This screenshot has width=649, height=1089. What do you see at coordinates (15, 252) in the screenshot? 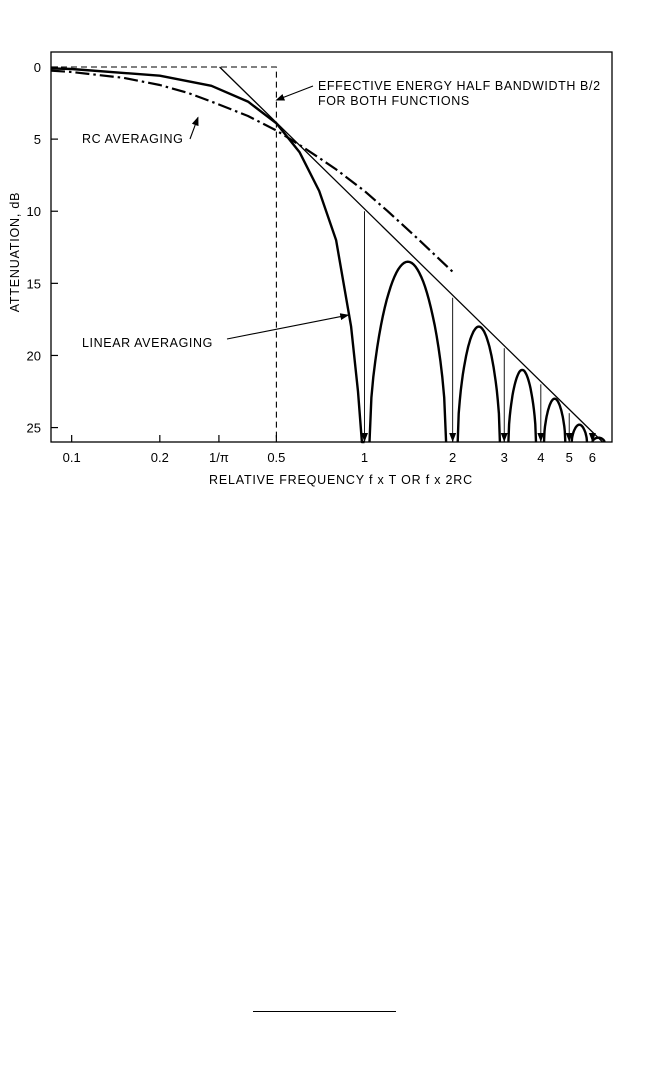
I see `y-axis-title: ATTENUATION, dB` at bounding box center [15, 252].